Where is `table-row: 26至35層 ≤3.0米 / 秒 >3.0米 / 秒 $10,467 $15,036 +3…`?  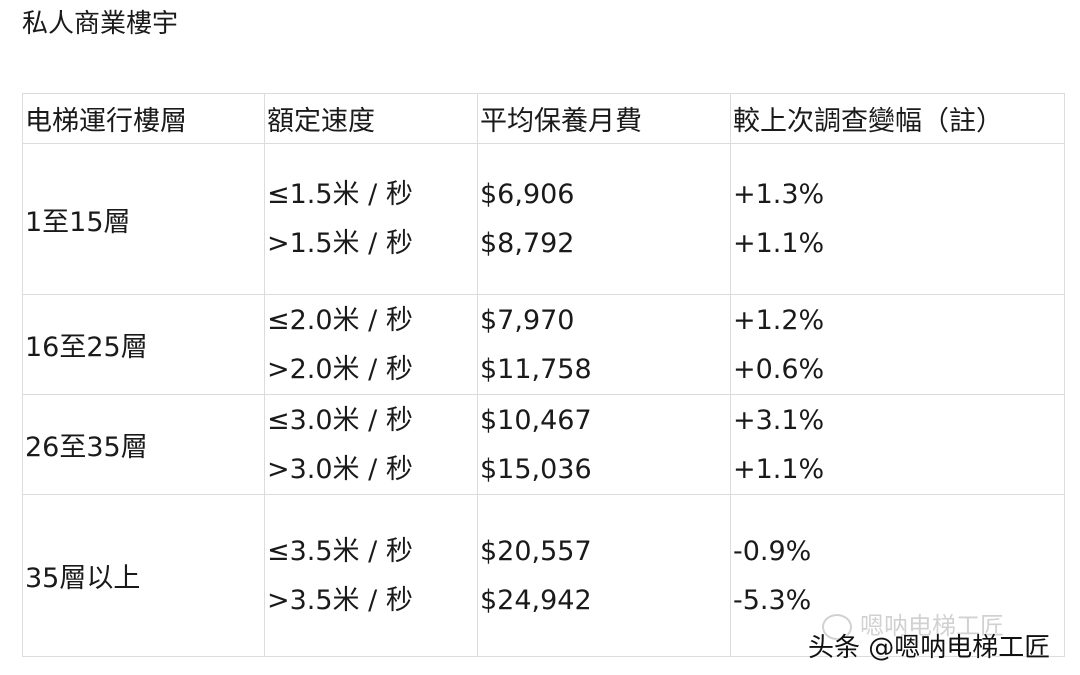 table-row: 26至35層 ≤3.0米 / 秒 >3.0米 / 秒 $10,467 $15,036 +3… is located at coordinates (543, 444).